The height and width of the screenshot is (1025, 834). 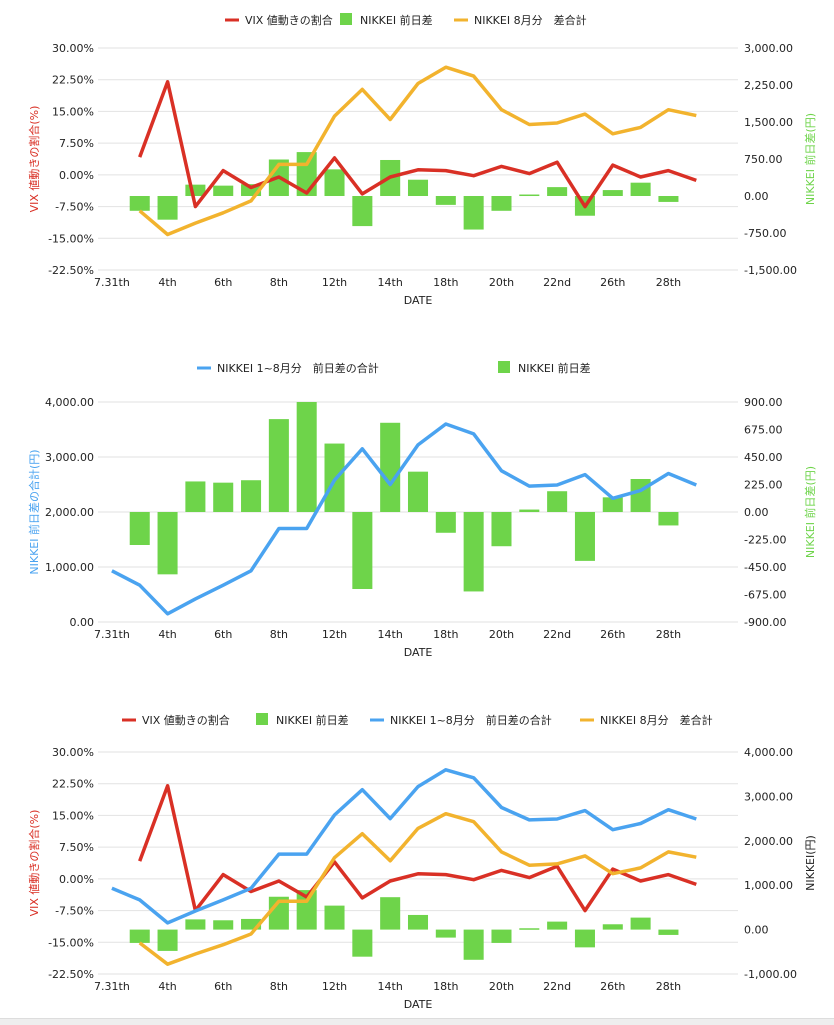 What do you see at coordinates (810, 159) in the screenshot?
I see `right-axis-title: NIKKEI 前日差(円)` at bounding box center [810, 159].